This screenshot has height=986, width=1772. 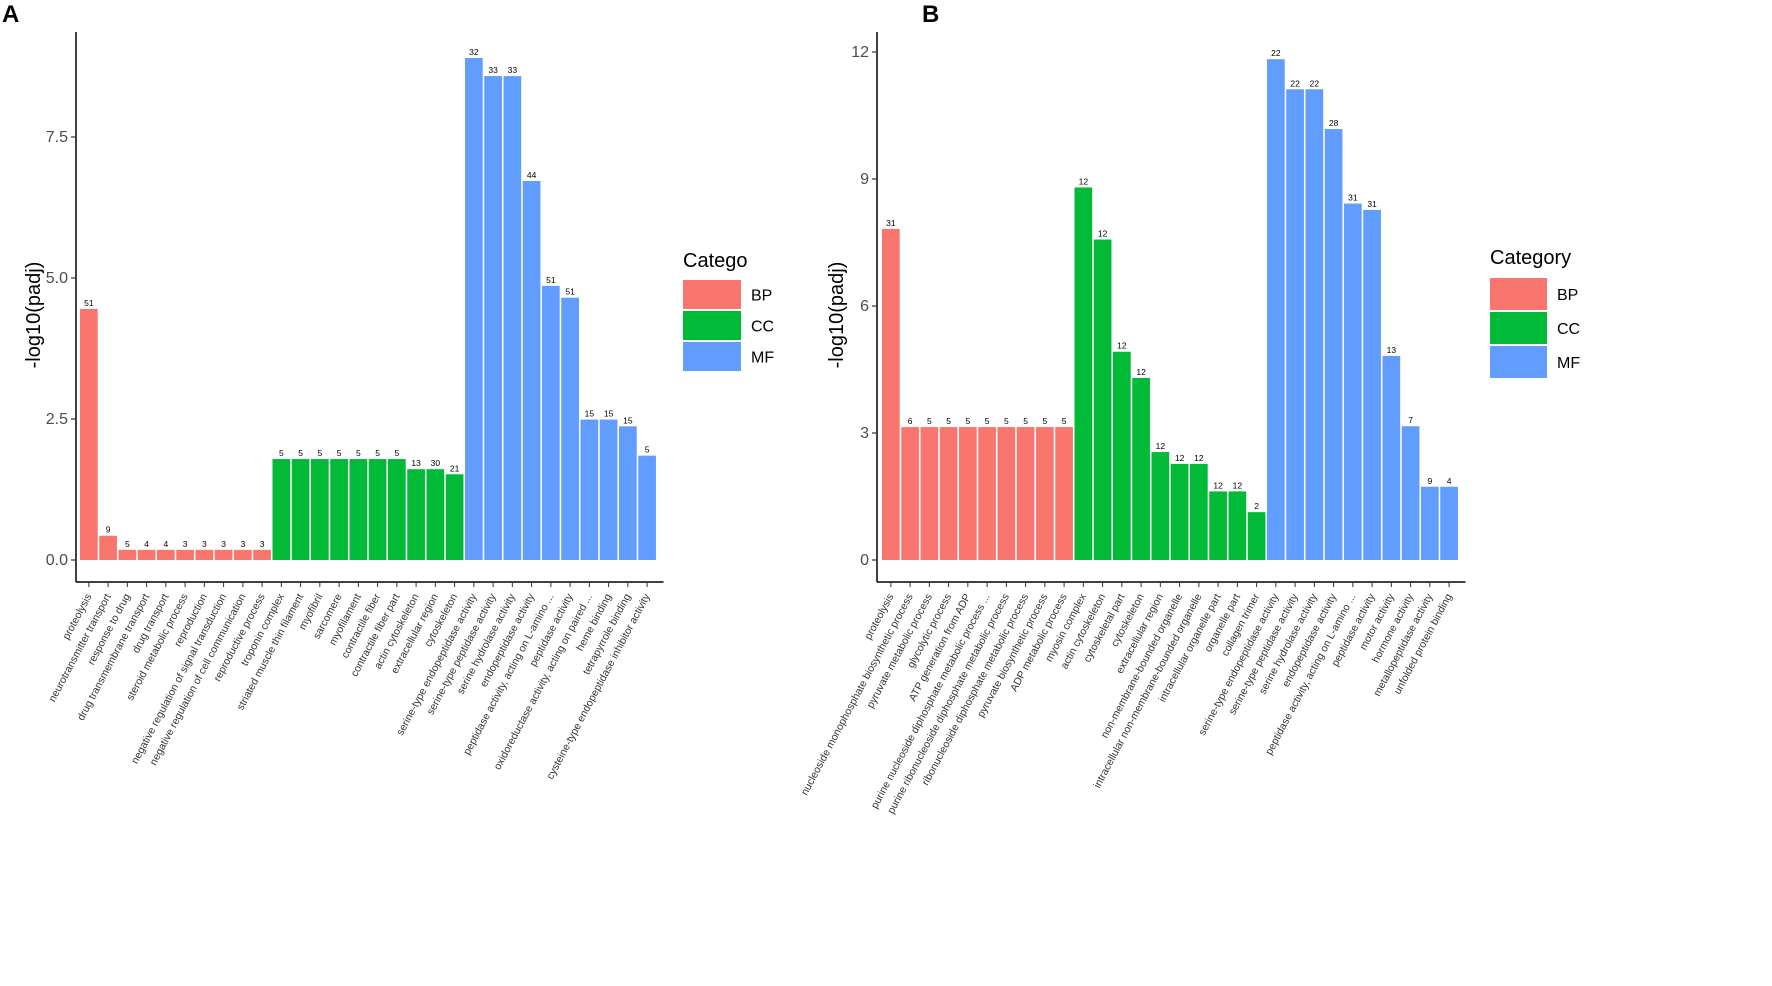 I want to click on y-tick-label: 3, so click(x=864, y=433).